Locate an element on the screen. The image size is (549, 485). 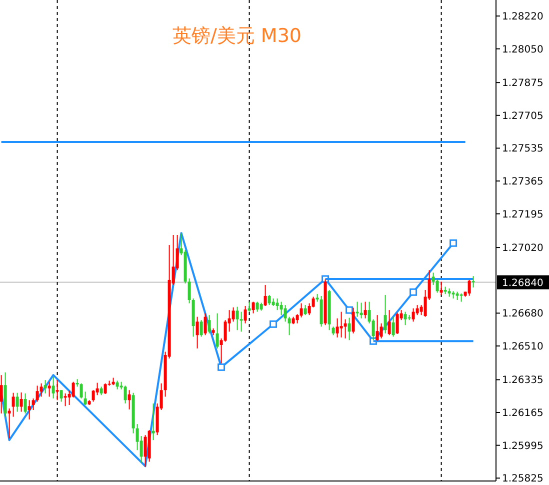
ref-line-label: 1.26840 is located at coordinates (523, 283).